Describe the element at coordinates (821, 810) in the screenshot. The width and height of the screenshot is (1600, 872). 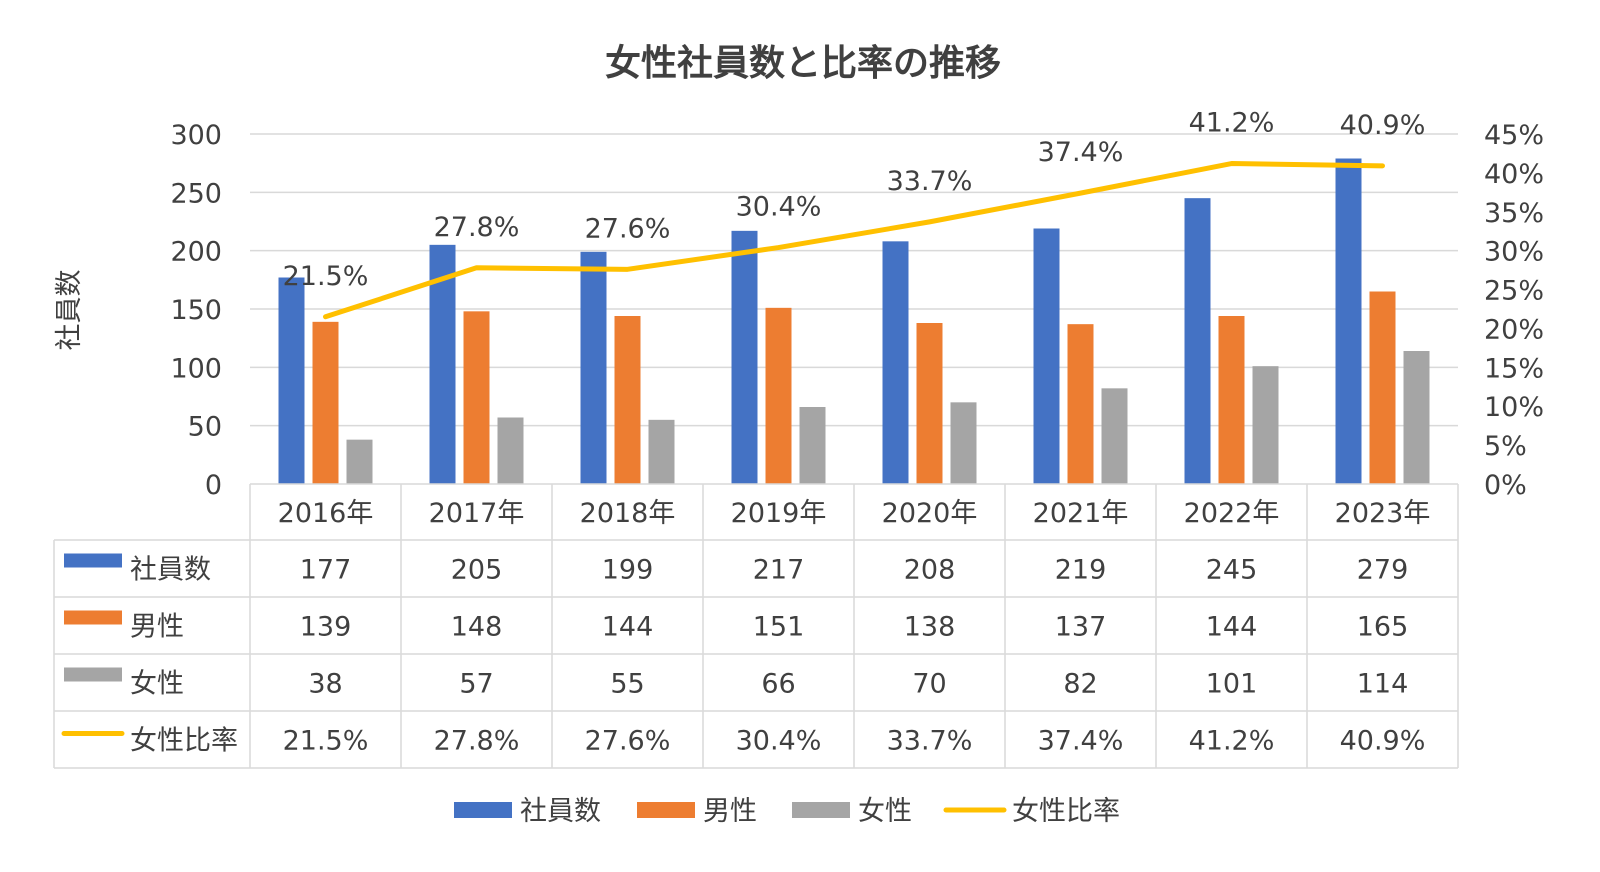
I see `legend-key-女性` at that location.